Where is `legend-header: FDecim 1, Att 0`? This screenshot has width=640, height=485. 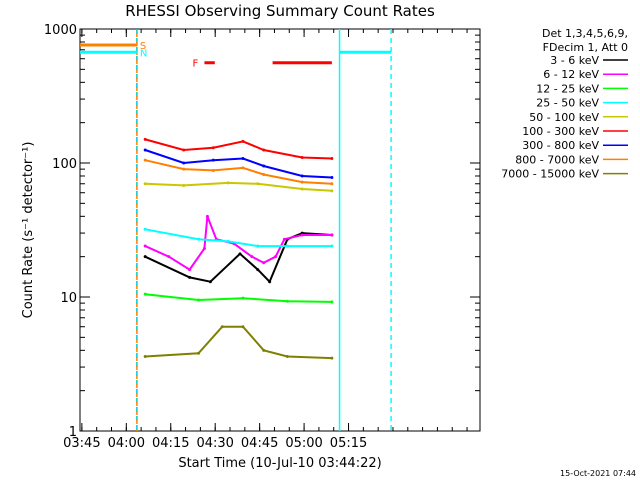
legend-header: FDecim 1, Att 0 is located at coordinates (585, 47).